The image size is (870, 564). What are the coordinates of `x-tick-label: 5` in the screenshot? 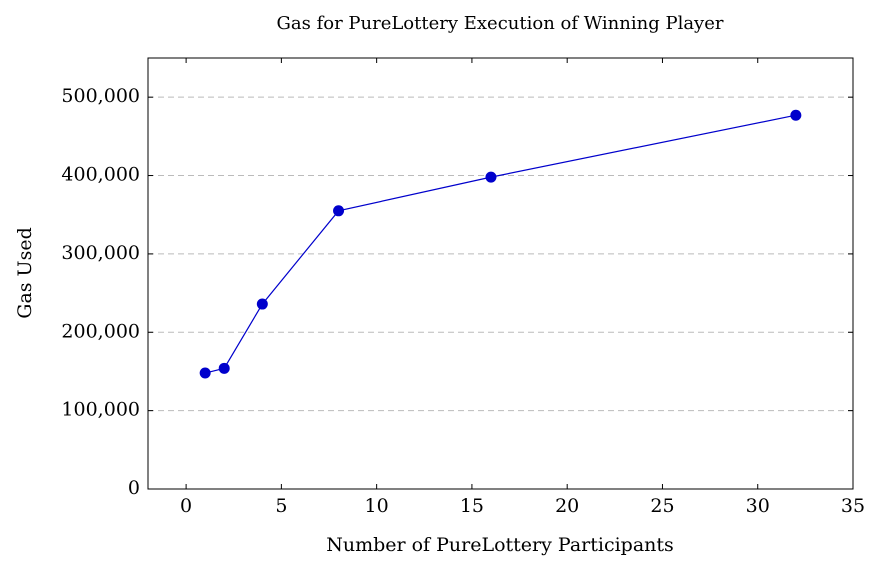 It's located at (281, 506).